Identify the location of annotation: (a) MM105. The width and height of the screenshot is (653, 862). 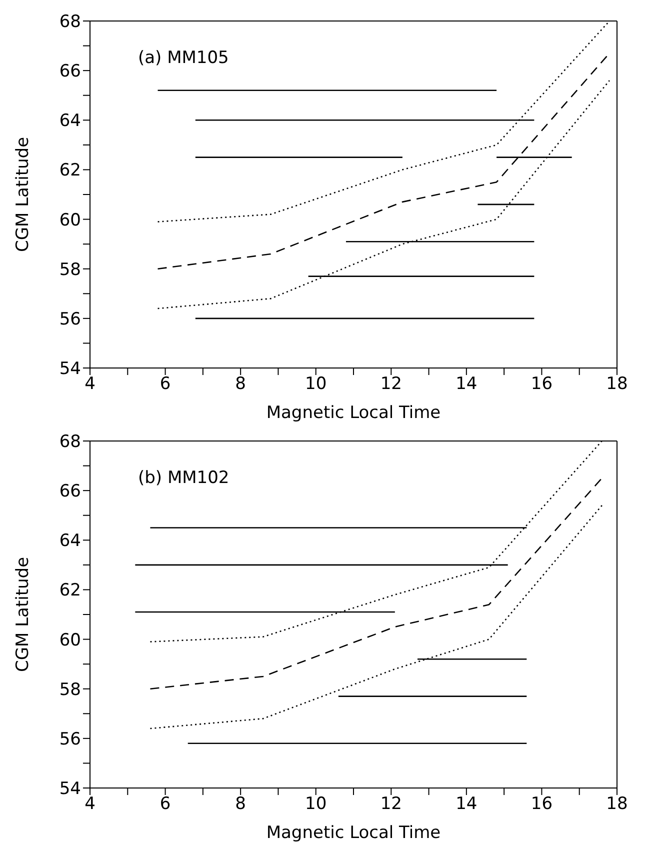
(183, 58).